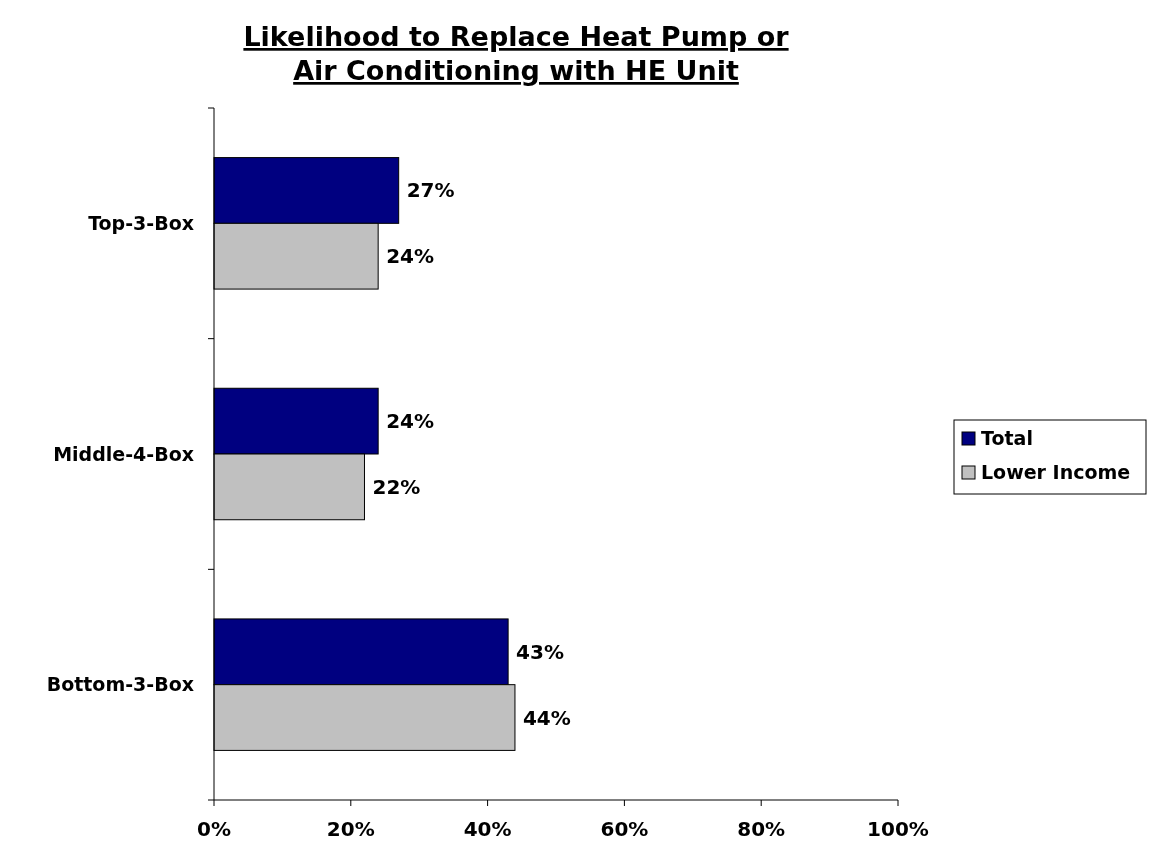 The height and width of the screenshot is (854, 1158). I want to click on x-tick-label: 60%, so click(624, 829).